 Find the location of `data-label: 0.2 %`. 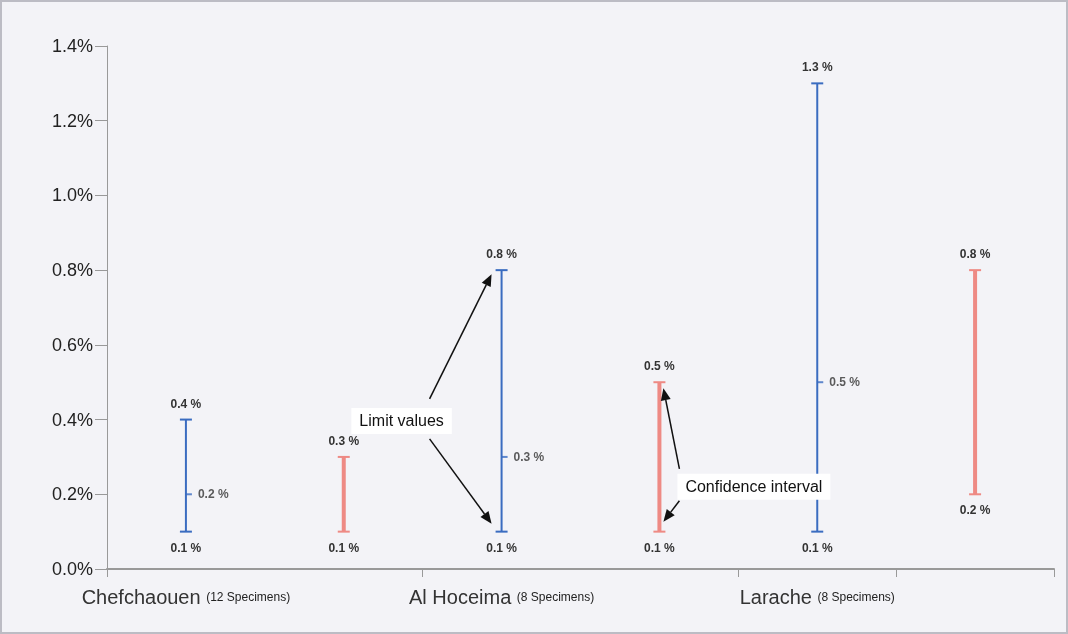

data-label: 0.2 % is located at coordinates (213, 494).